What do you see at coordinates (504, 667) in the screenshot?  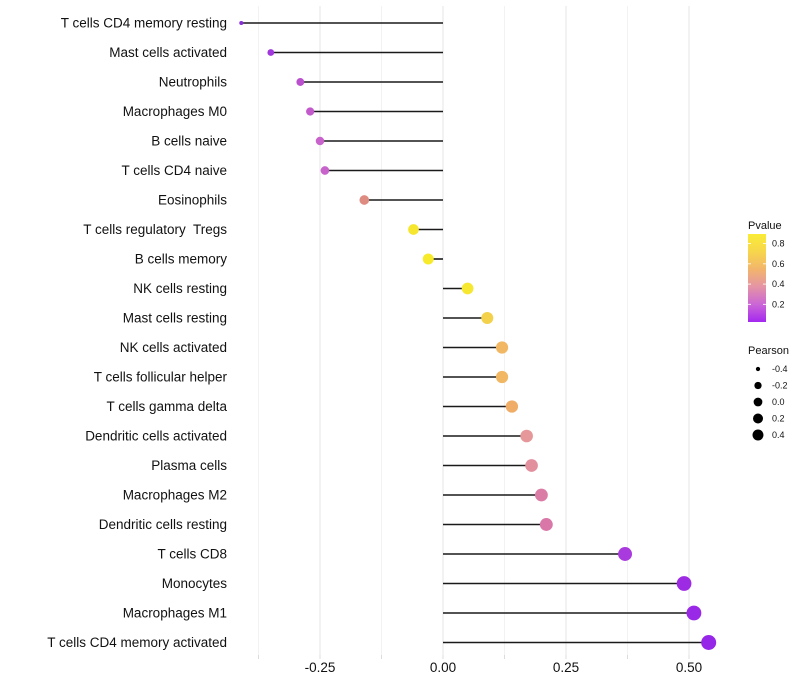 I see `x-axis-labels-group: -0.25 0.00 0.25 0.50` at bounding box center [504, 667].